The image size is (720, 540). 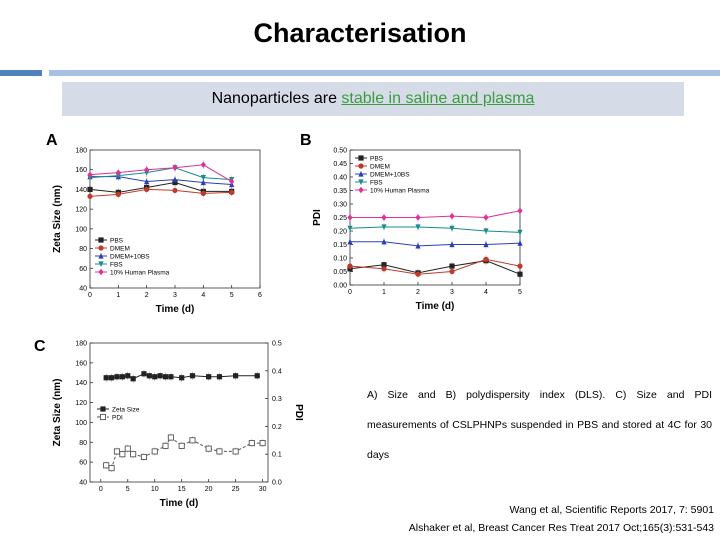 What do you see at coordinates (118, 295) in the screenshot?
I see `chart-a-x-tick-label: 1` at bounding box center [118, 295].